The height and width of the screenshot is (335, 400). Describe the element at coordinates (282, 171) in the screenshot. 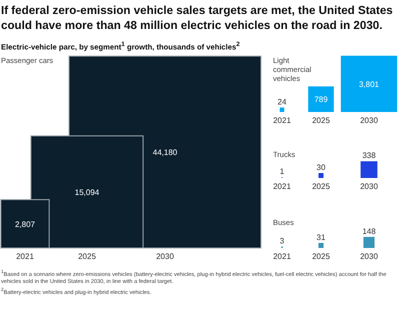

I see `data-label: 1` at that location.